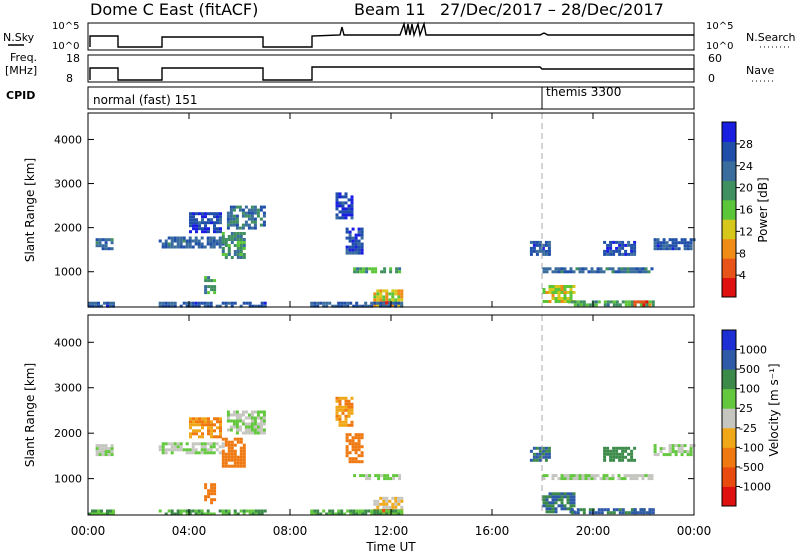 This screenshot has height=554, width=800. Describe the element at coordinates (763, 209) in the screenshot. I see `power-colorbar-label: Power [dB]` at that location.